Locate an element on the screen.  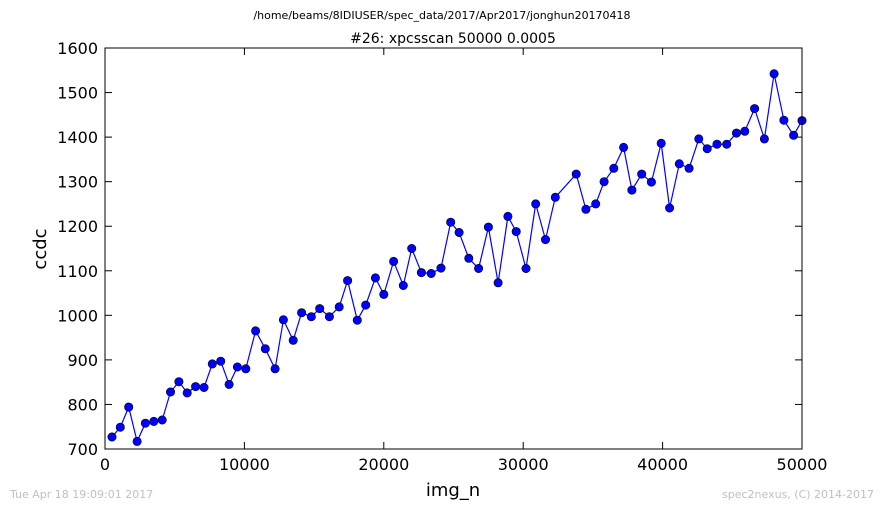
x-tick-label: 50000 is located at coordinates (802, 464).